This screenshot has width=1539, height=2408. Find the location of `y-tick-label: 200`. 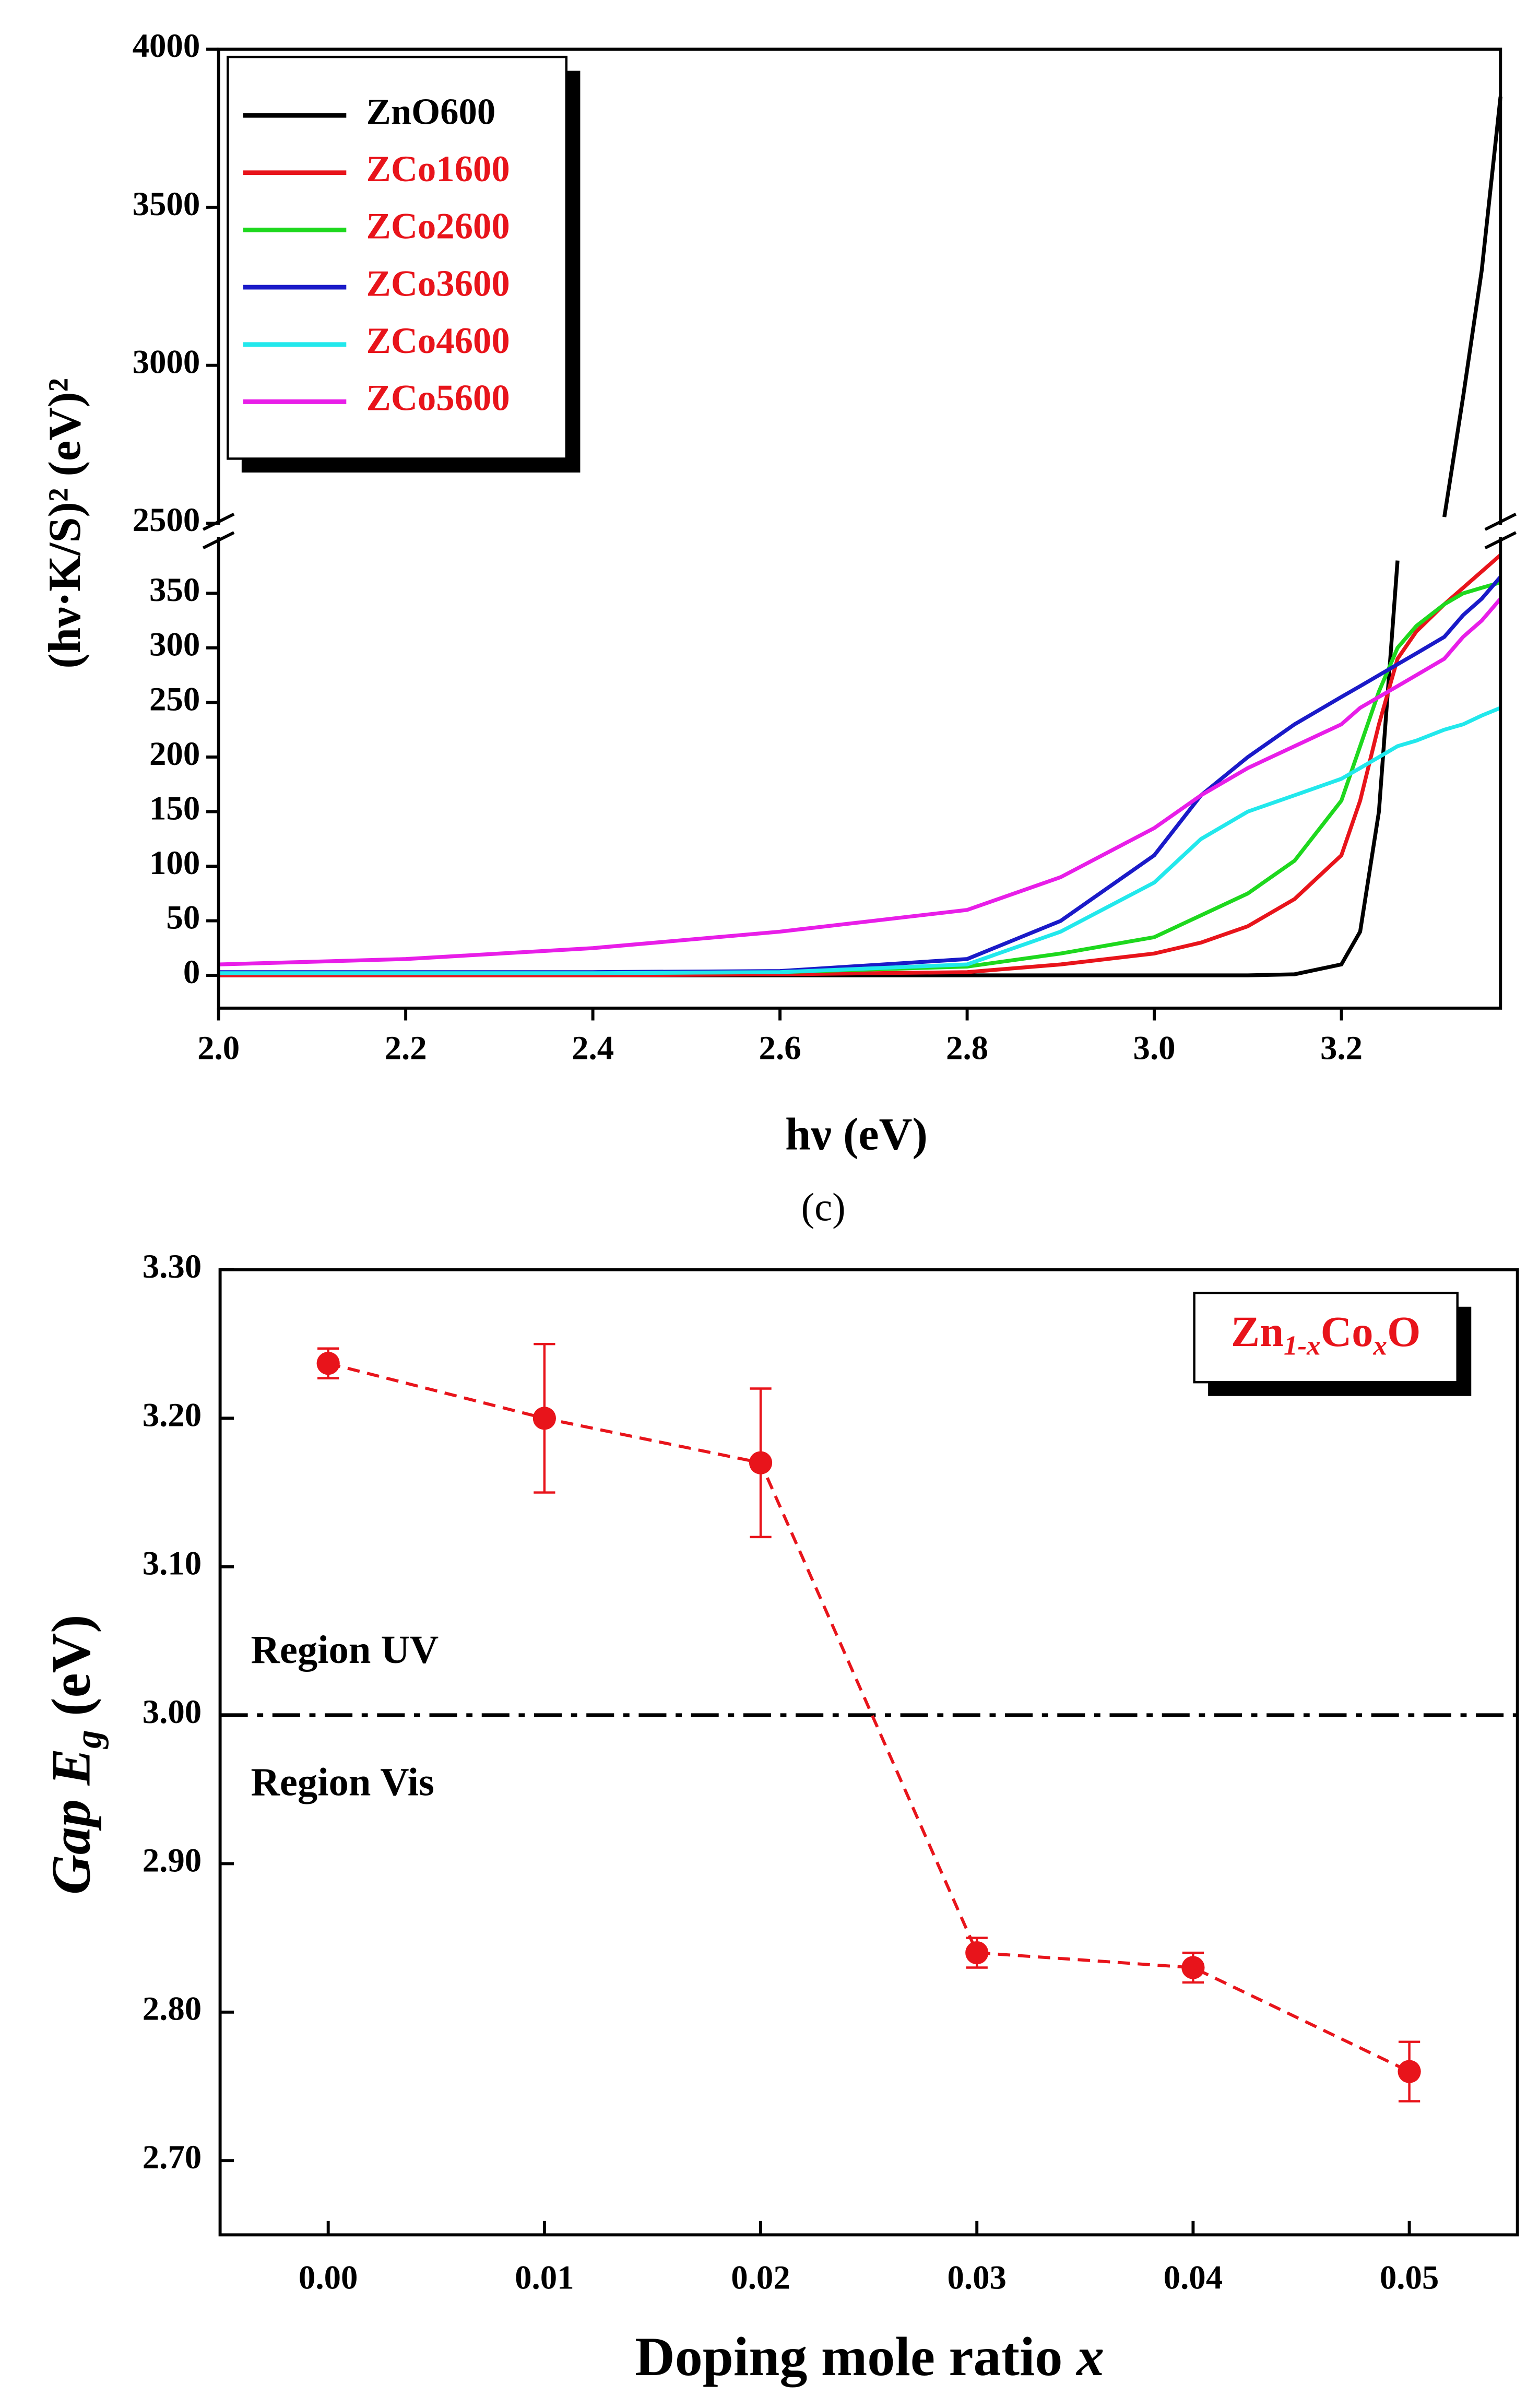

y-tick-label: 200 is located at coordinates (174, 754).